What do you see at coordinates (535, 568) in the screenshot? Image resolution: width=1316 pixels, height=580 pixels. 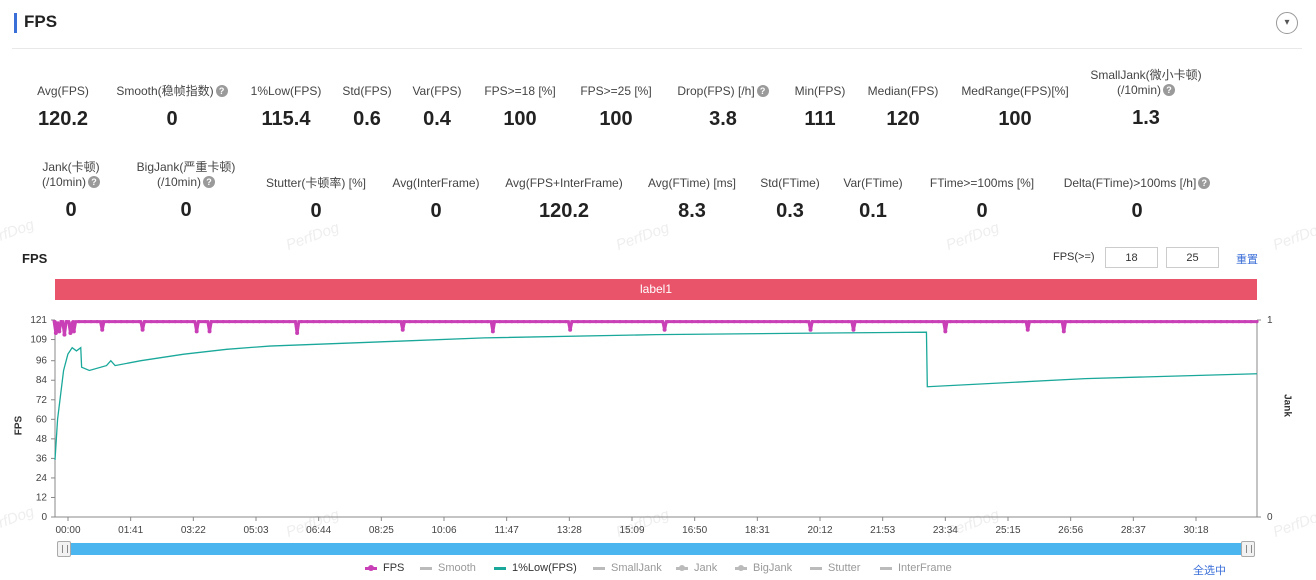 I see `legend-item-1-low-fps-: 1%Low(FPS)` at bounding box center [535, 568].